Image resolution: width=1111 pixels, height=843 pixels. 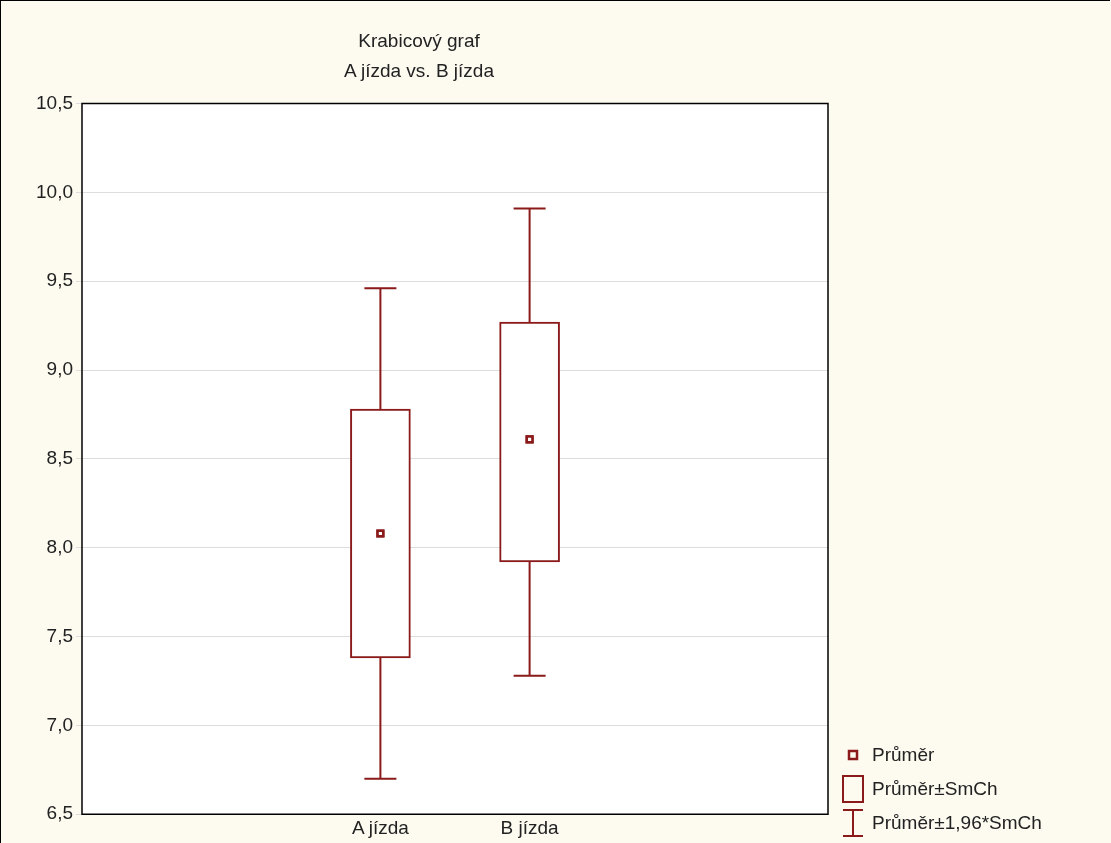 What do you see at coordinates (380, 827) in the screenshot?
I see `x-tick-label: A jízda` at bounding box center [380, 827].